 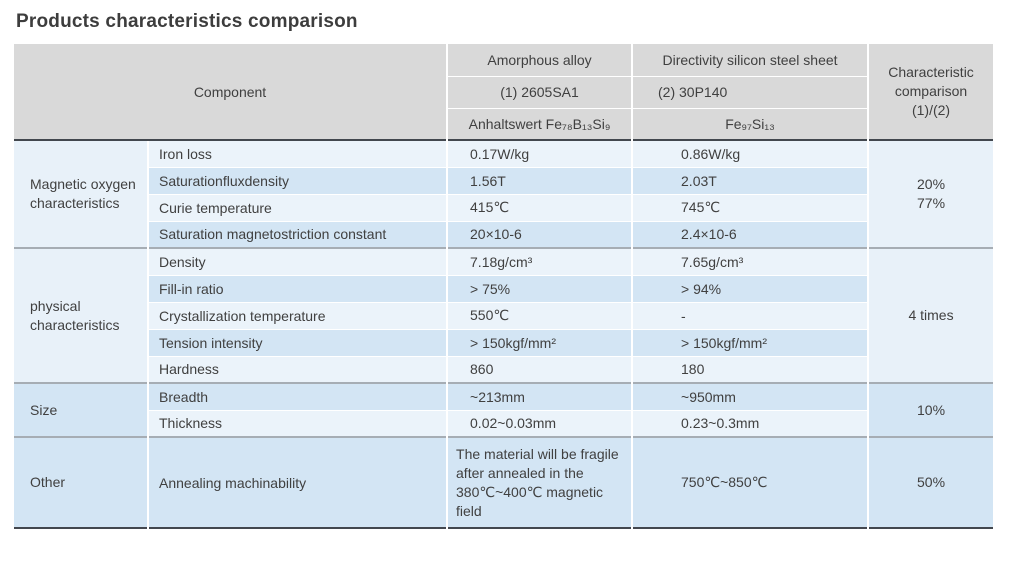 I want to click on value2-cell: 180, so click(x=750, y=369).